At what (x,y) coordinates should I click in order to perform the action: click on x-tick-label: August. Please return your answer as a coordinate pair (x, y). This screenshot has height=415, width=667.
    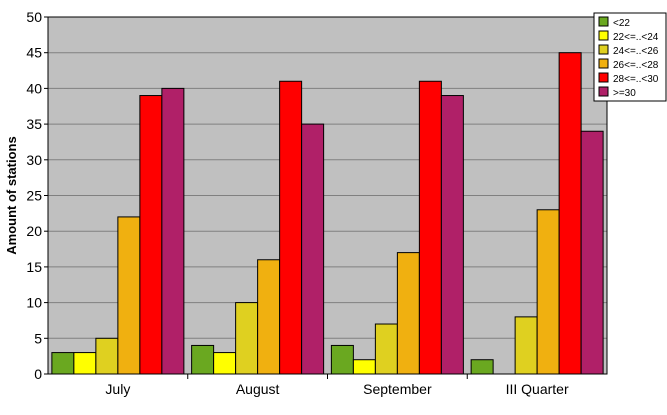
    Looking at the image, I should click on (258, 389).